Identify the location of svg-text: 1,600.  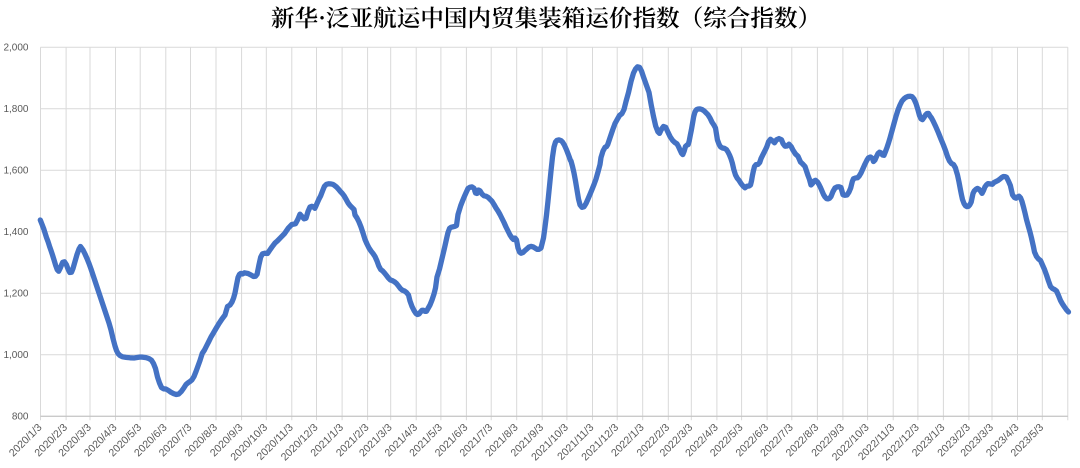
(15, 171).